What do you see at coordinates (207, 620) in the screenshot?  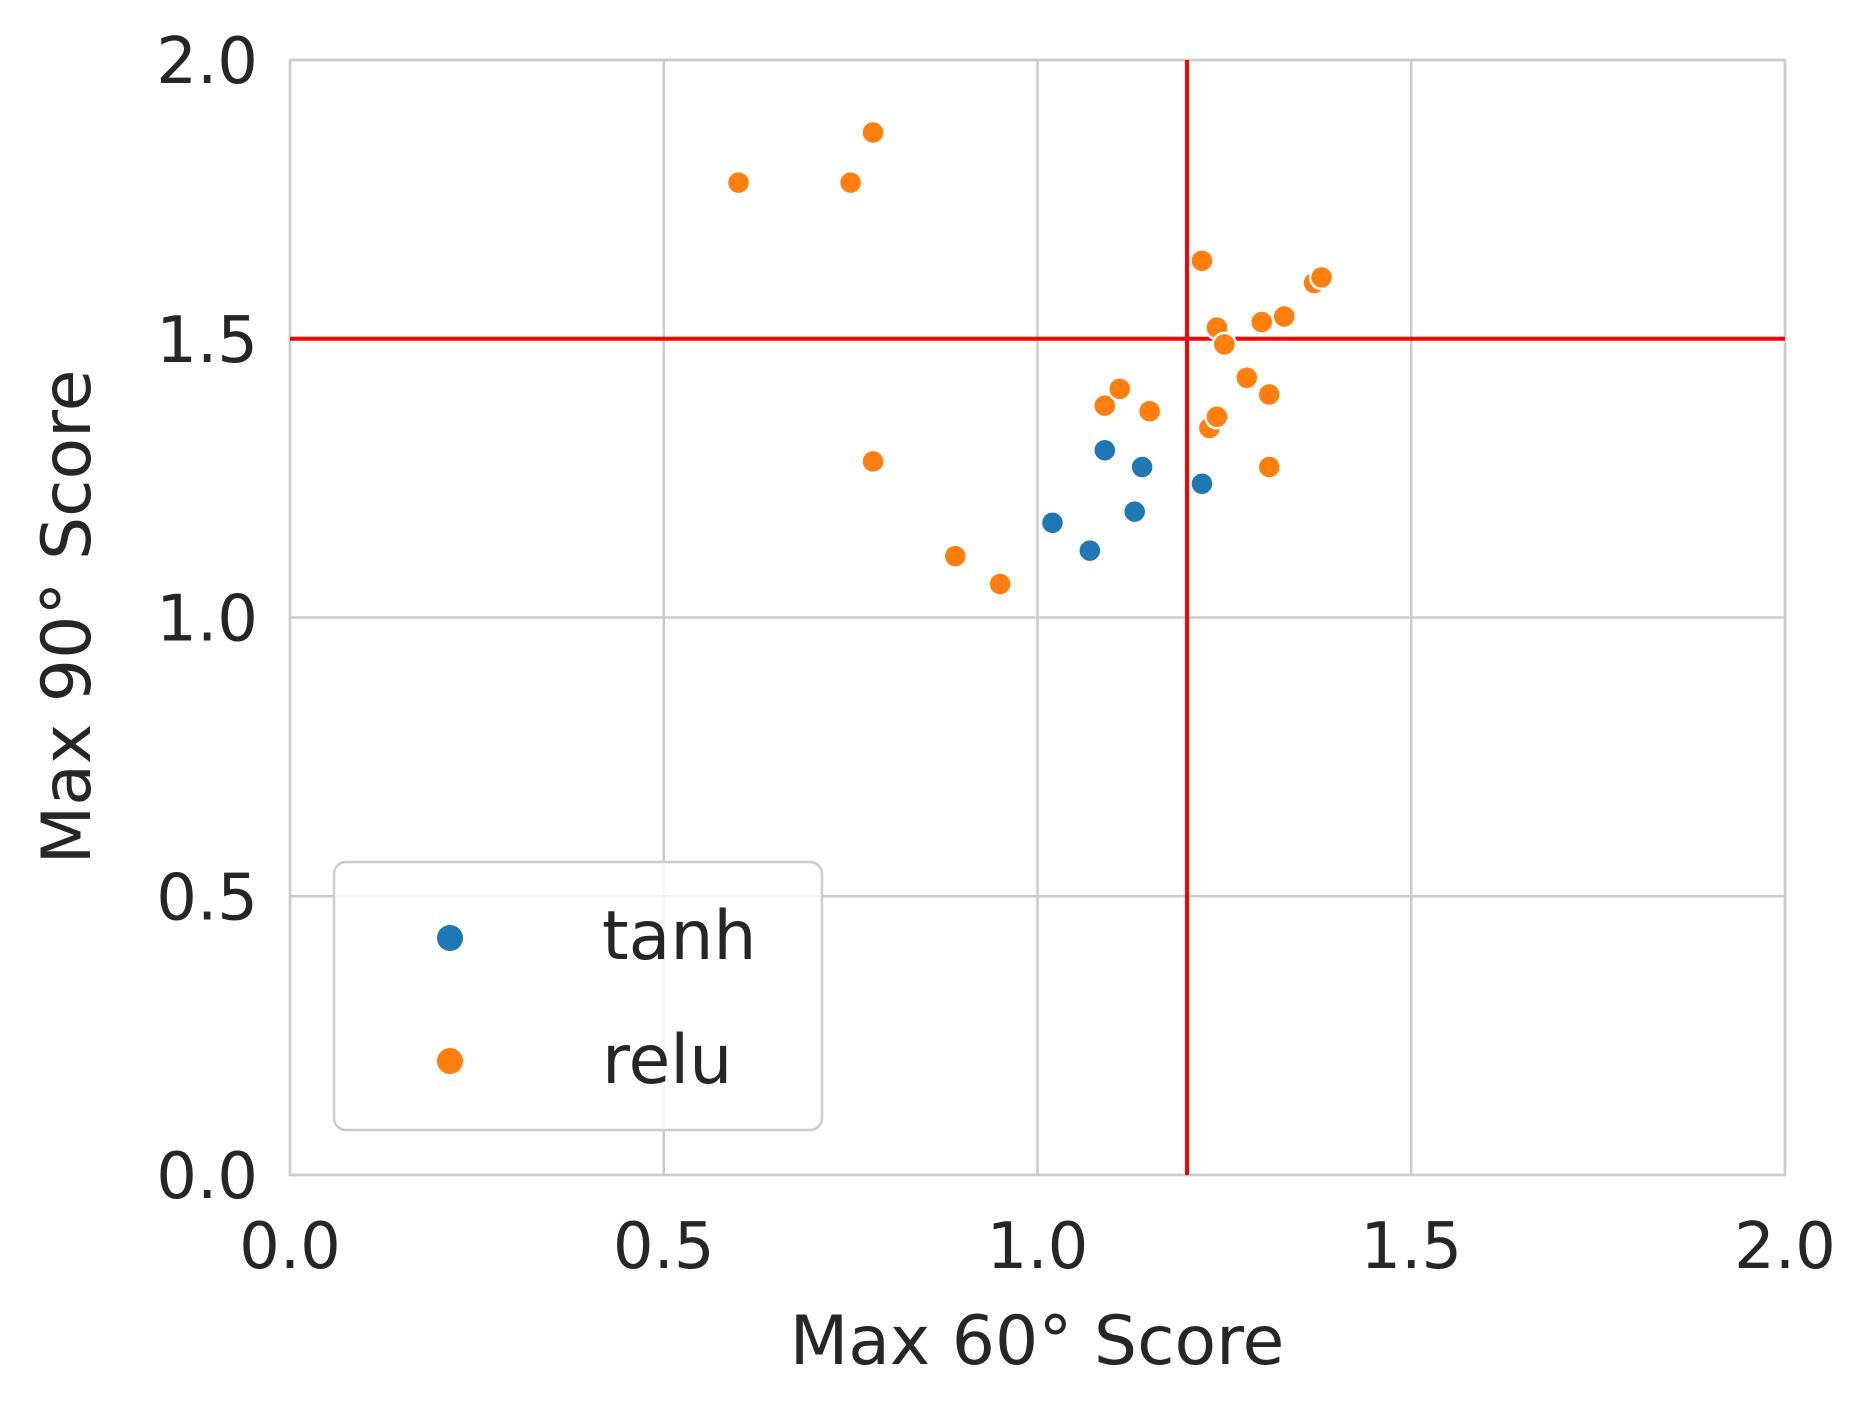 I see `y-tick-label: 1.0` at bounding box center [207, 620].